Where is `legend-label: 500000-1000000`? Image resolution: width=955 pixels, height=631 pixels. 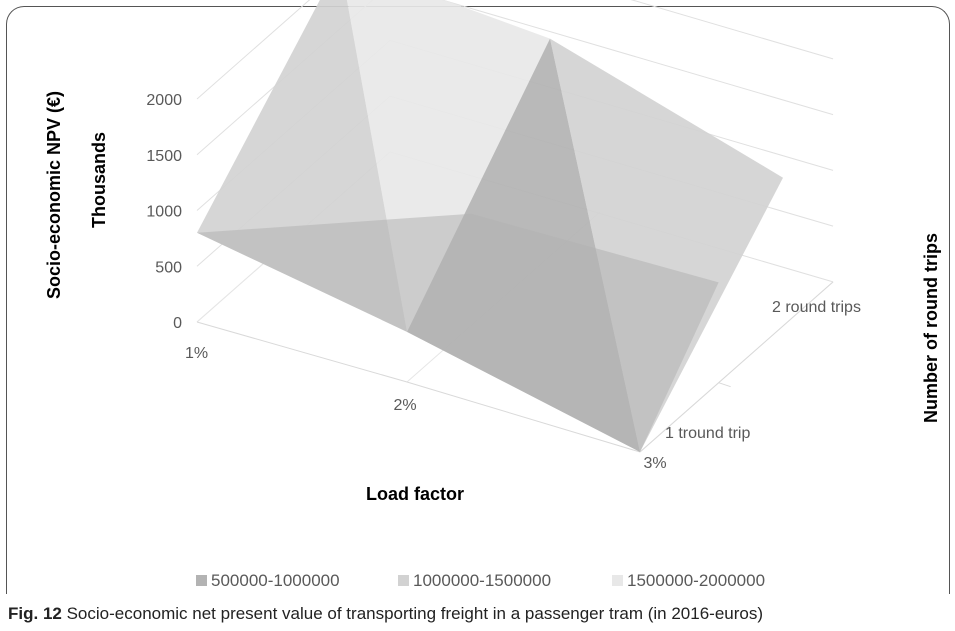
legend-label: 500000-1000000 is located at coordinates (275, 580).